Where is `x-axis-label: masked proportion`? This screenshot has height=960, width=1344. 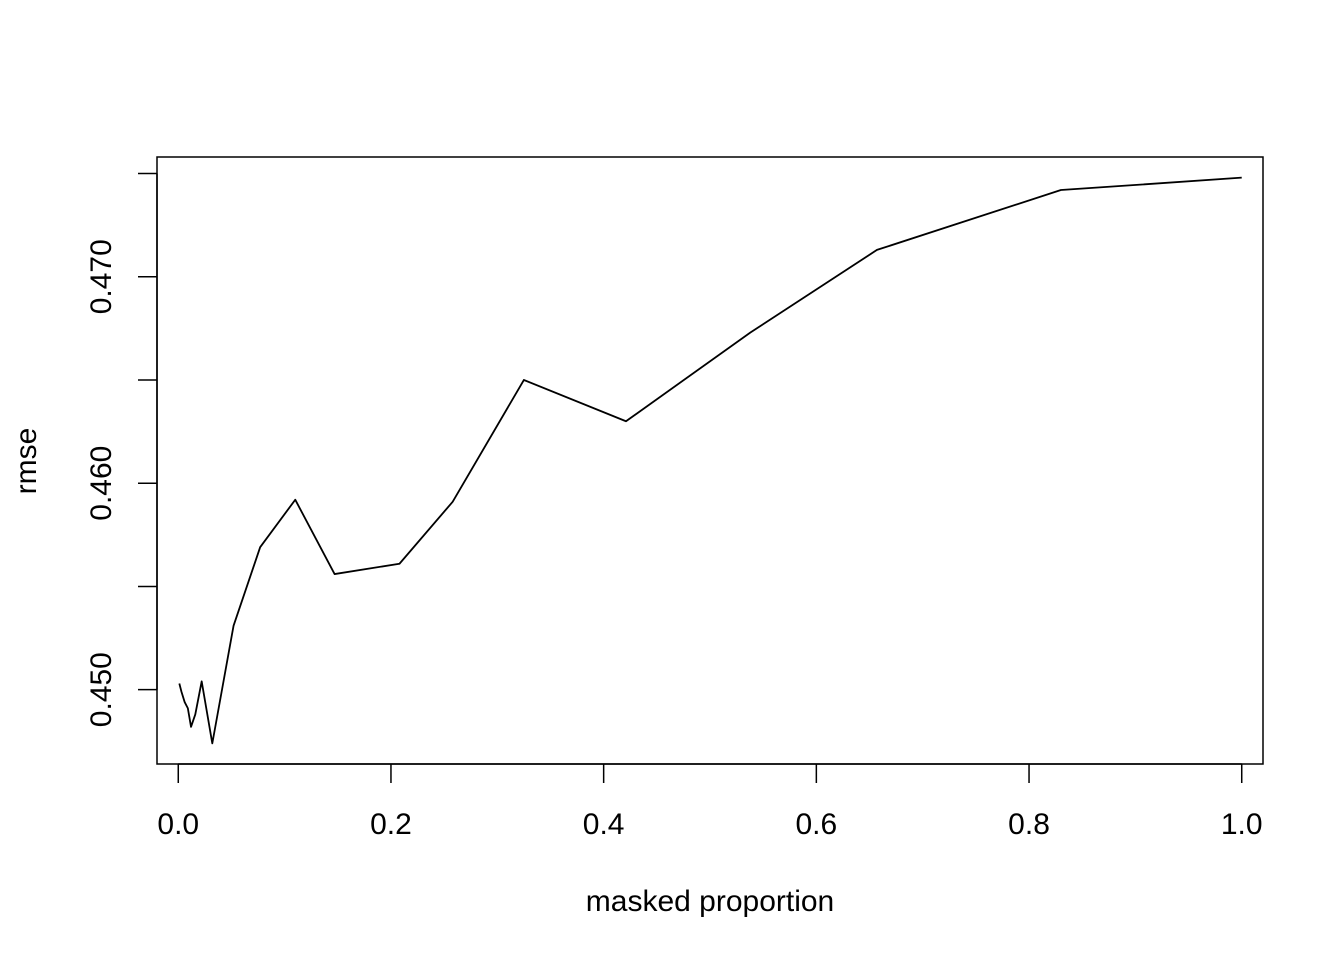 x-axis-label: masked proportion is located at coordinates (710, 901).